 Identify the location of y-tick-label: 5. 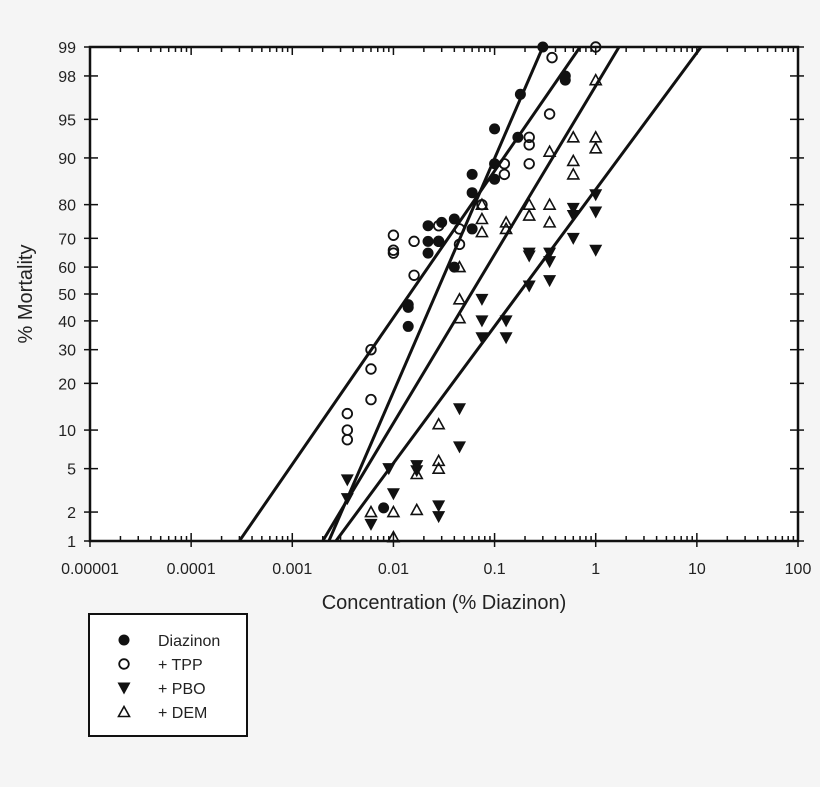
(71, 470).